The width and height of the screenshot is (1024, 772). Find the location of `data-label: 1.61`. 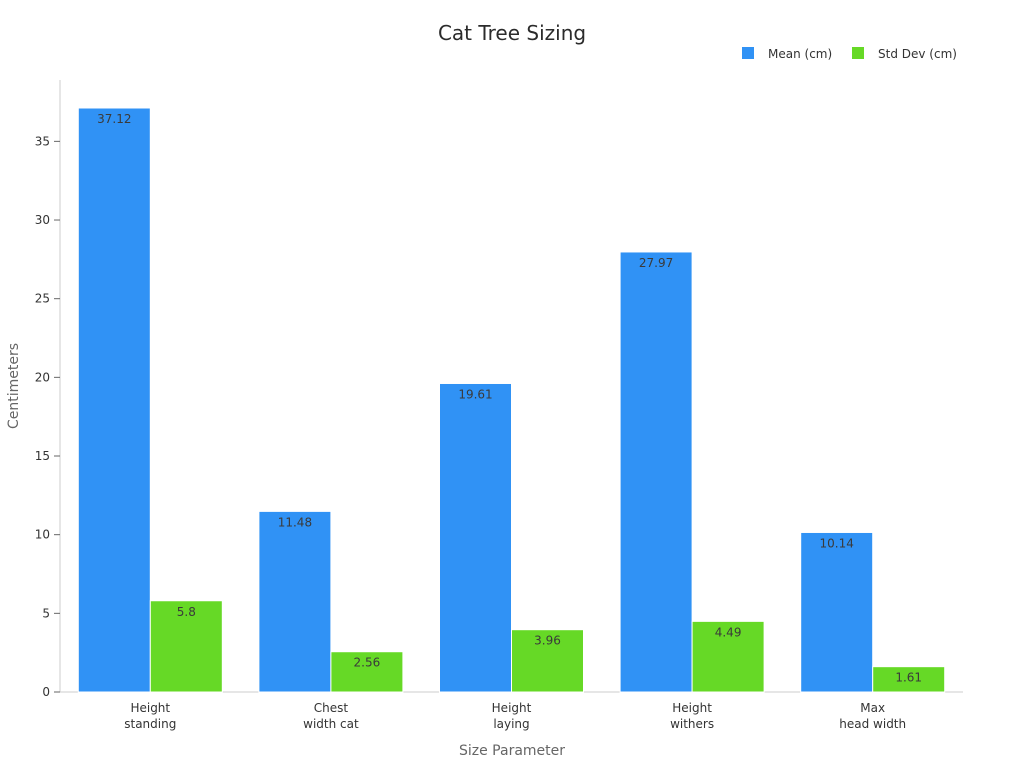

data-label: 1.61 is located at coordinates (908, 678).